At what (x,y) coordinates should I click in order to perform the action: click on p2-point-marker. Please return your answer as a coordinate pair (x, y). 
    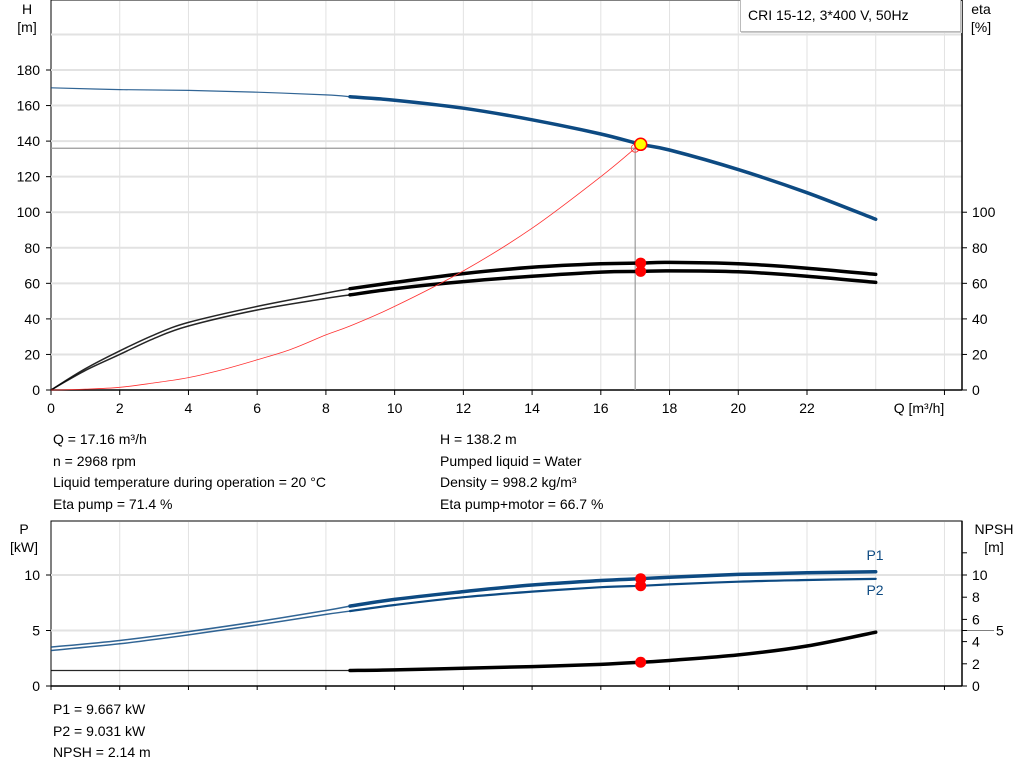
    Looking at the image, I should click on (641, 586).